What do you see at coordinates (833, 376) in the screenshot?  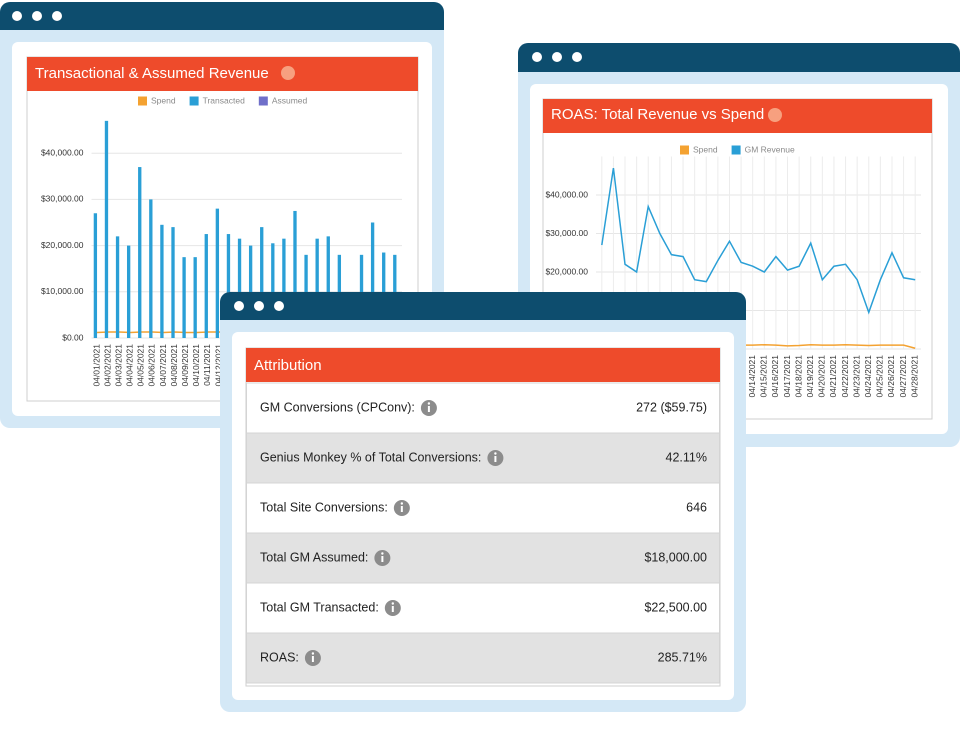 I see `x-tick-label: 04/21/2021` at bounding box center [833, 376].